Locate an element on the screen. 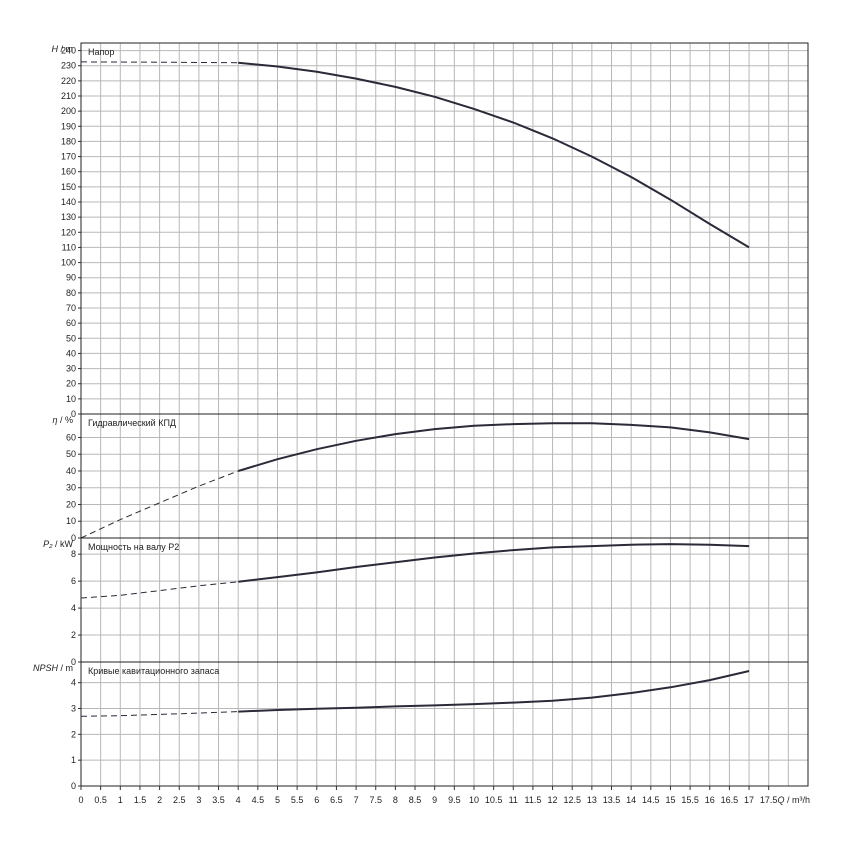 This screenshot has height=855, width=850. y-tick-label: 240 is located at coordinates (68, 51).